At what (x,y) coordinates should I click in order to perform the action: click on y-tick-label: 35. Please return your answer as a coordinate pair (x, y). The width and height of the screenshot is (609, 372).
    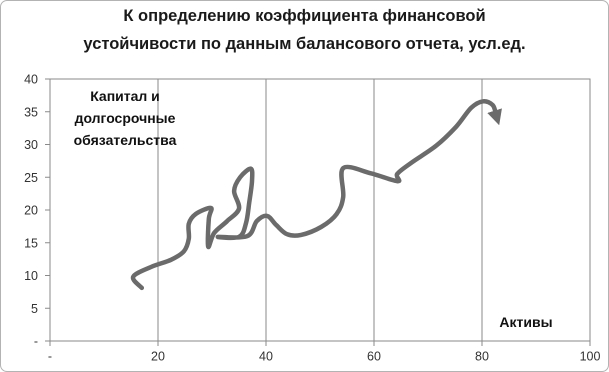
    Looking at the image, I should click on (31, 112).